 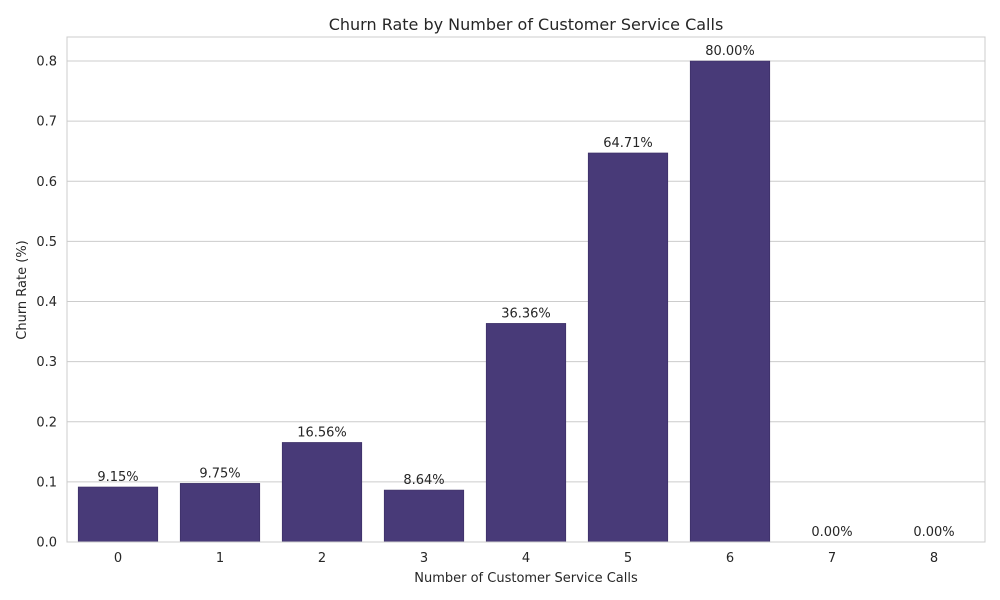 I want to click on bar-value-label: 9.75%, so click(x=219, y=473).